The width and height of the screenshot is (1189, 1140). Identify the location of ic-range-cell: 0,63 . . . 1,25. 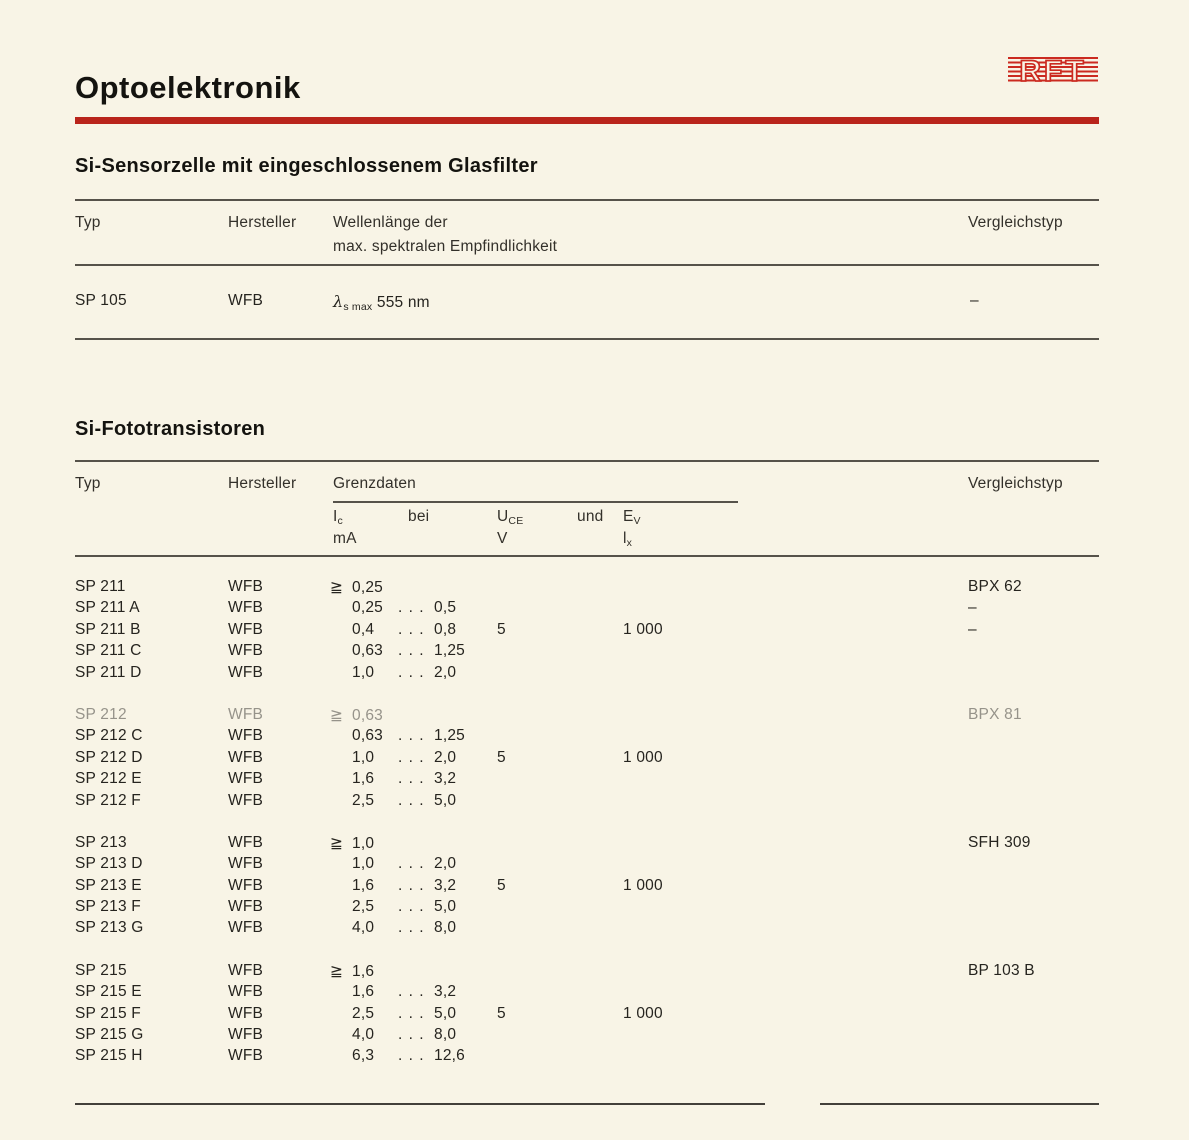
(397, 651).